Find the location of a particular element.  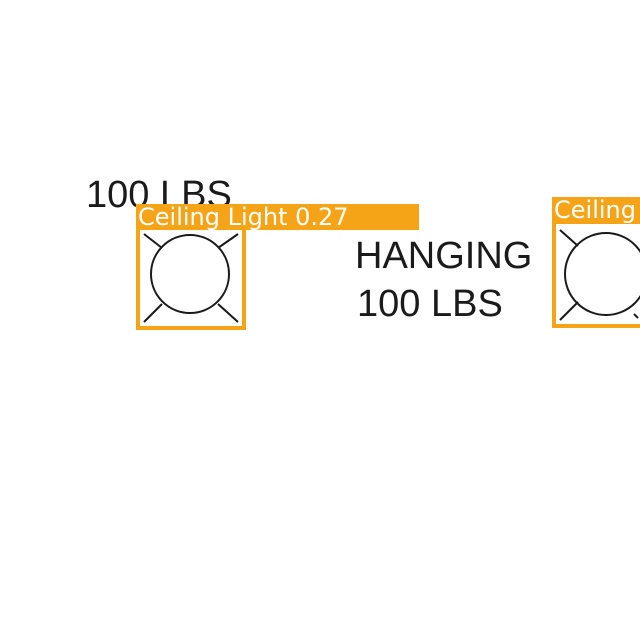

hanging-label: HANGING is located at coordinates (444, 256).